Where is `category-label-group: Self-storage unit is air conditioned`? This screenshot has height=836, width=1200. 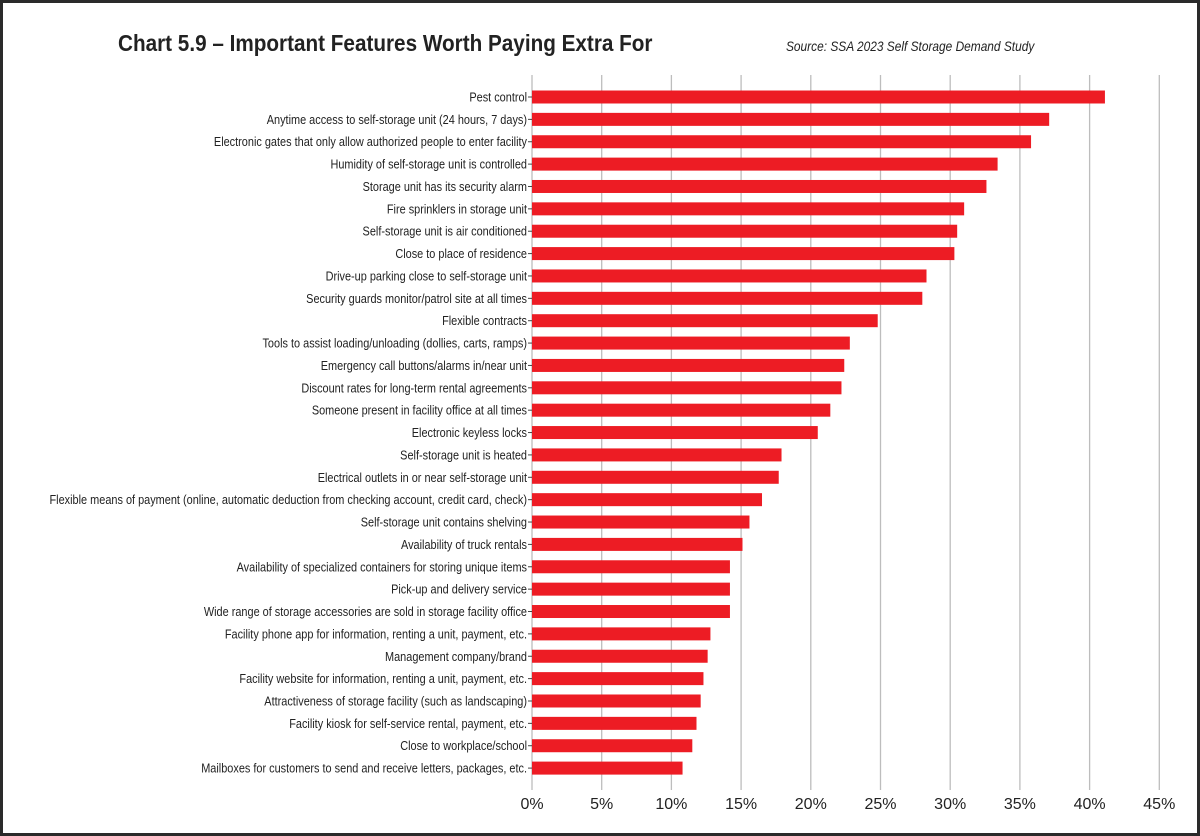
category-label-group: Self-storage unit is air conditioned is located at coordinates (445, 231).